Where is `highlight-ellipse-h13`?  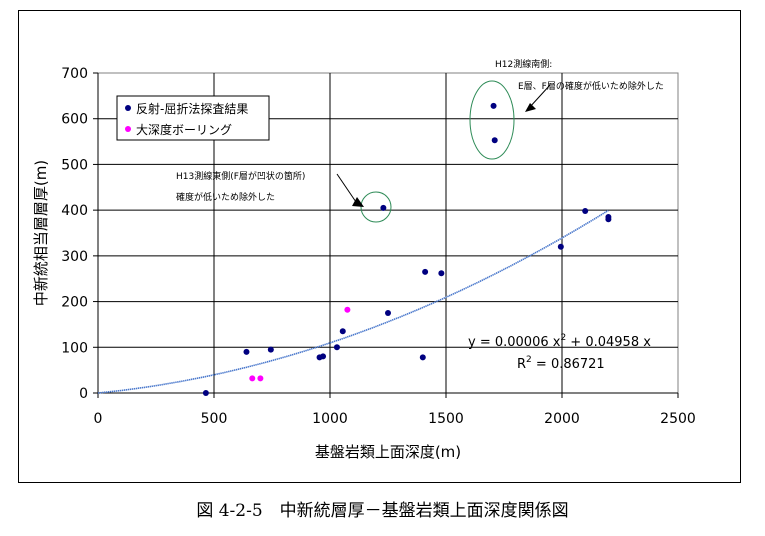
highlight-ellipse-h13 is located at coordinates (376, 207).